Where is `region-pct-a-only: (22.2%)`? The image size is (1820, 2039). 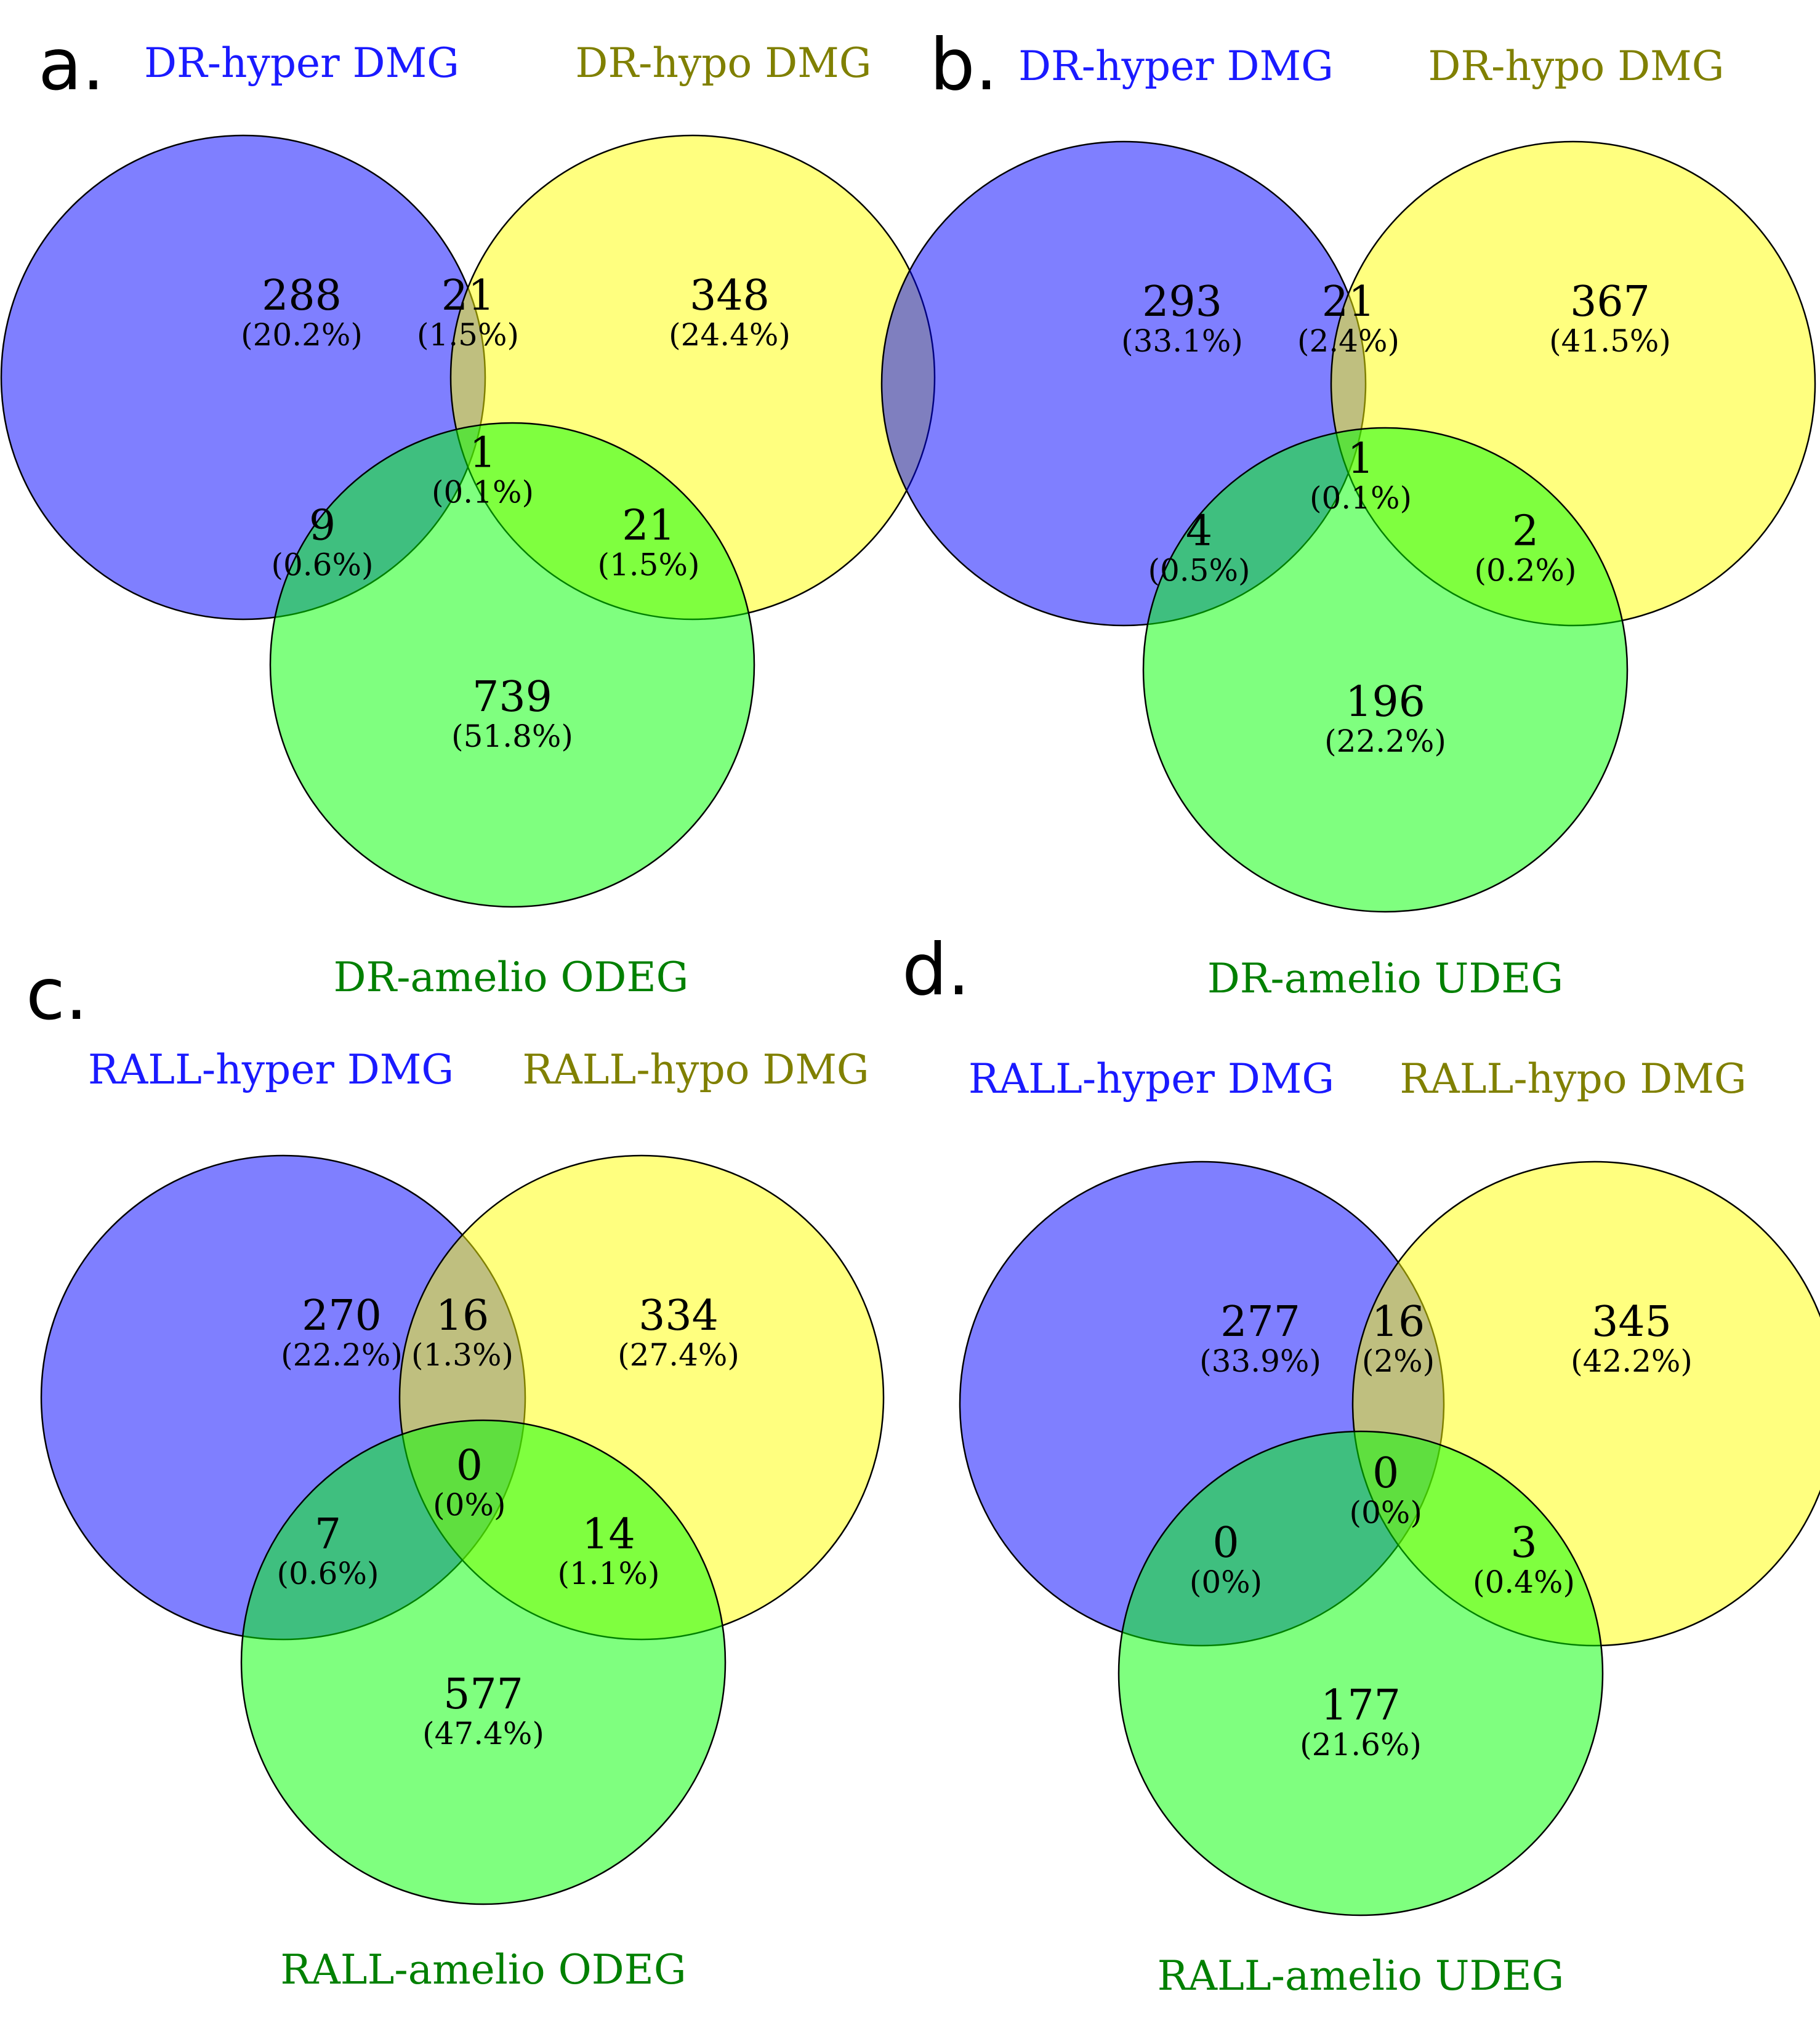
region-pct-a-only: (22.2%) is located at coordinates (342, 1355).